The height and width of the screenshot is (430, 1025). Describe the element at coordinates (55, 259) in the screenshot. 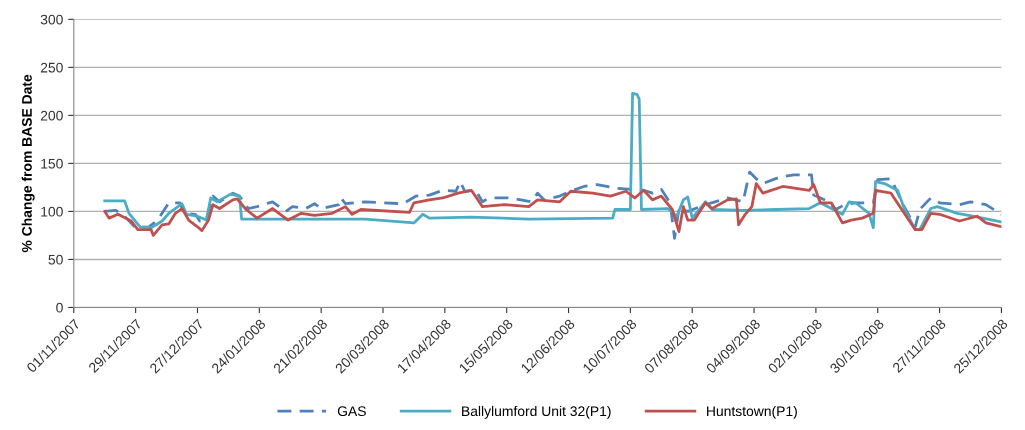

I see `y-tick-label: 50` at that location.